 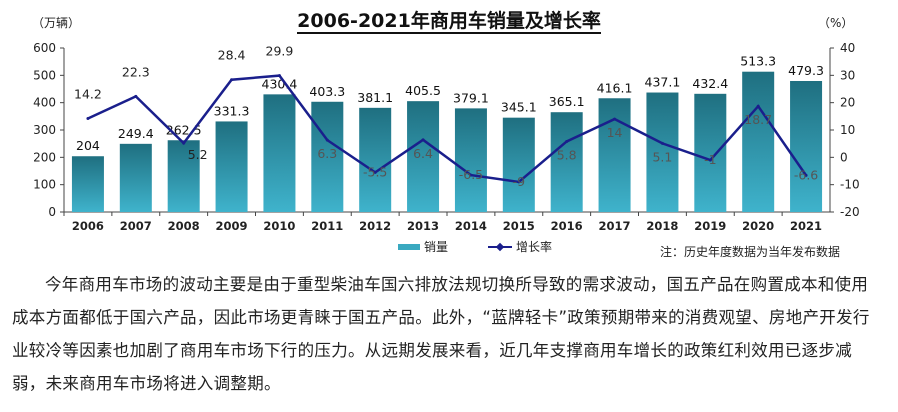 What do you see at coordinates (471, 97) in the screenshot?
I see `bar-label-2014: 379.1` at bounding box center [471, 97].